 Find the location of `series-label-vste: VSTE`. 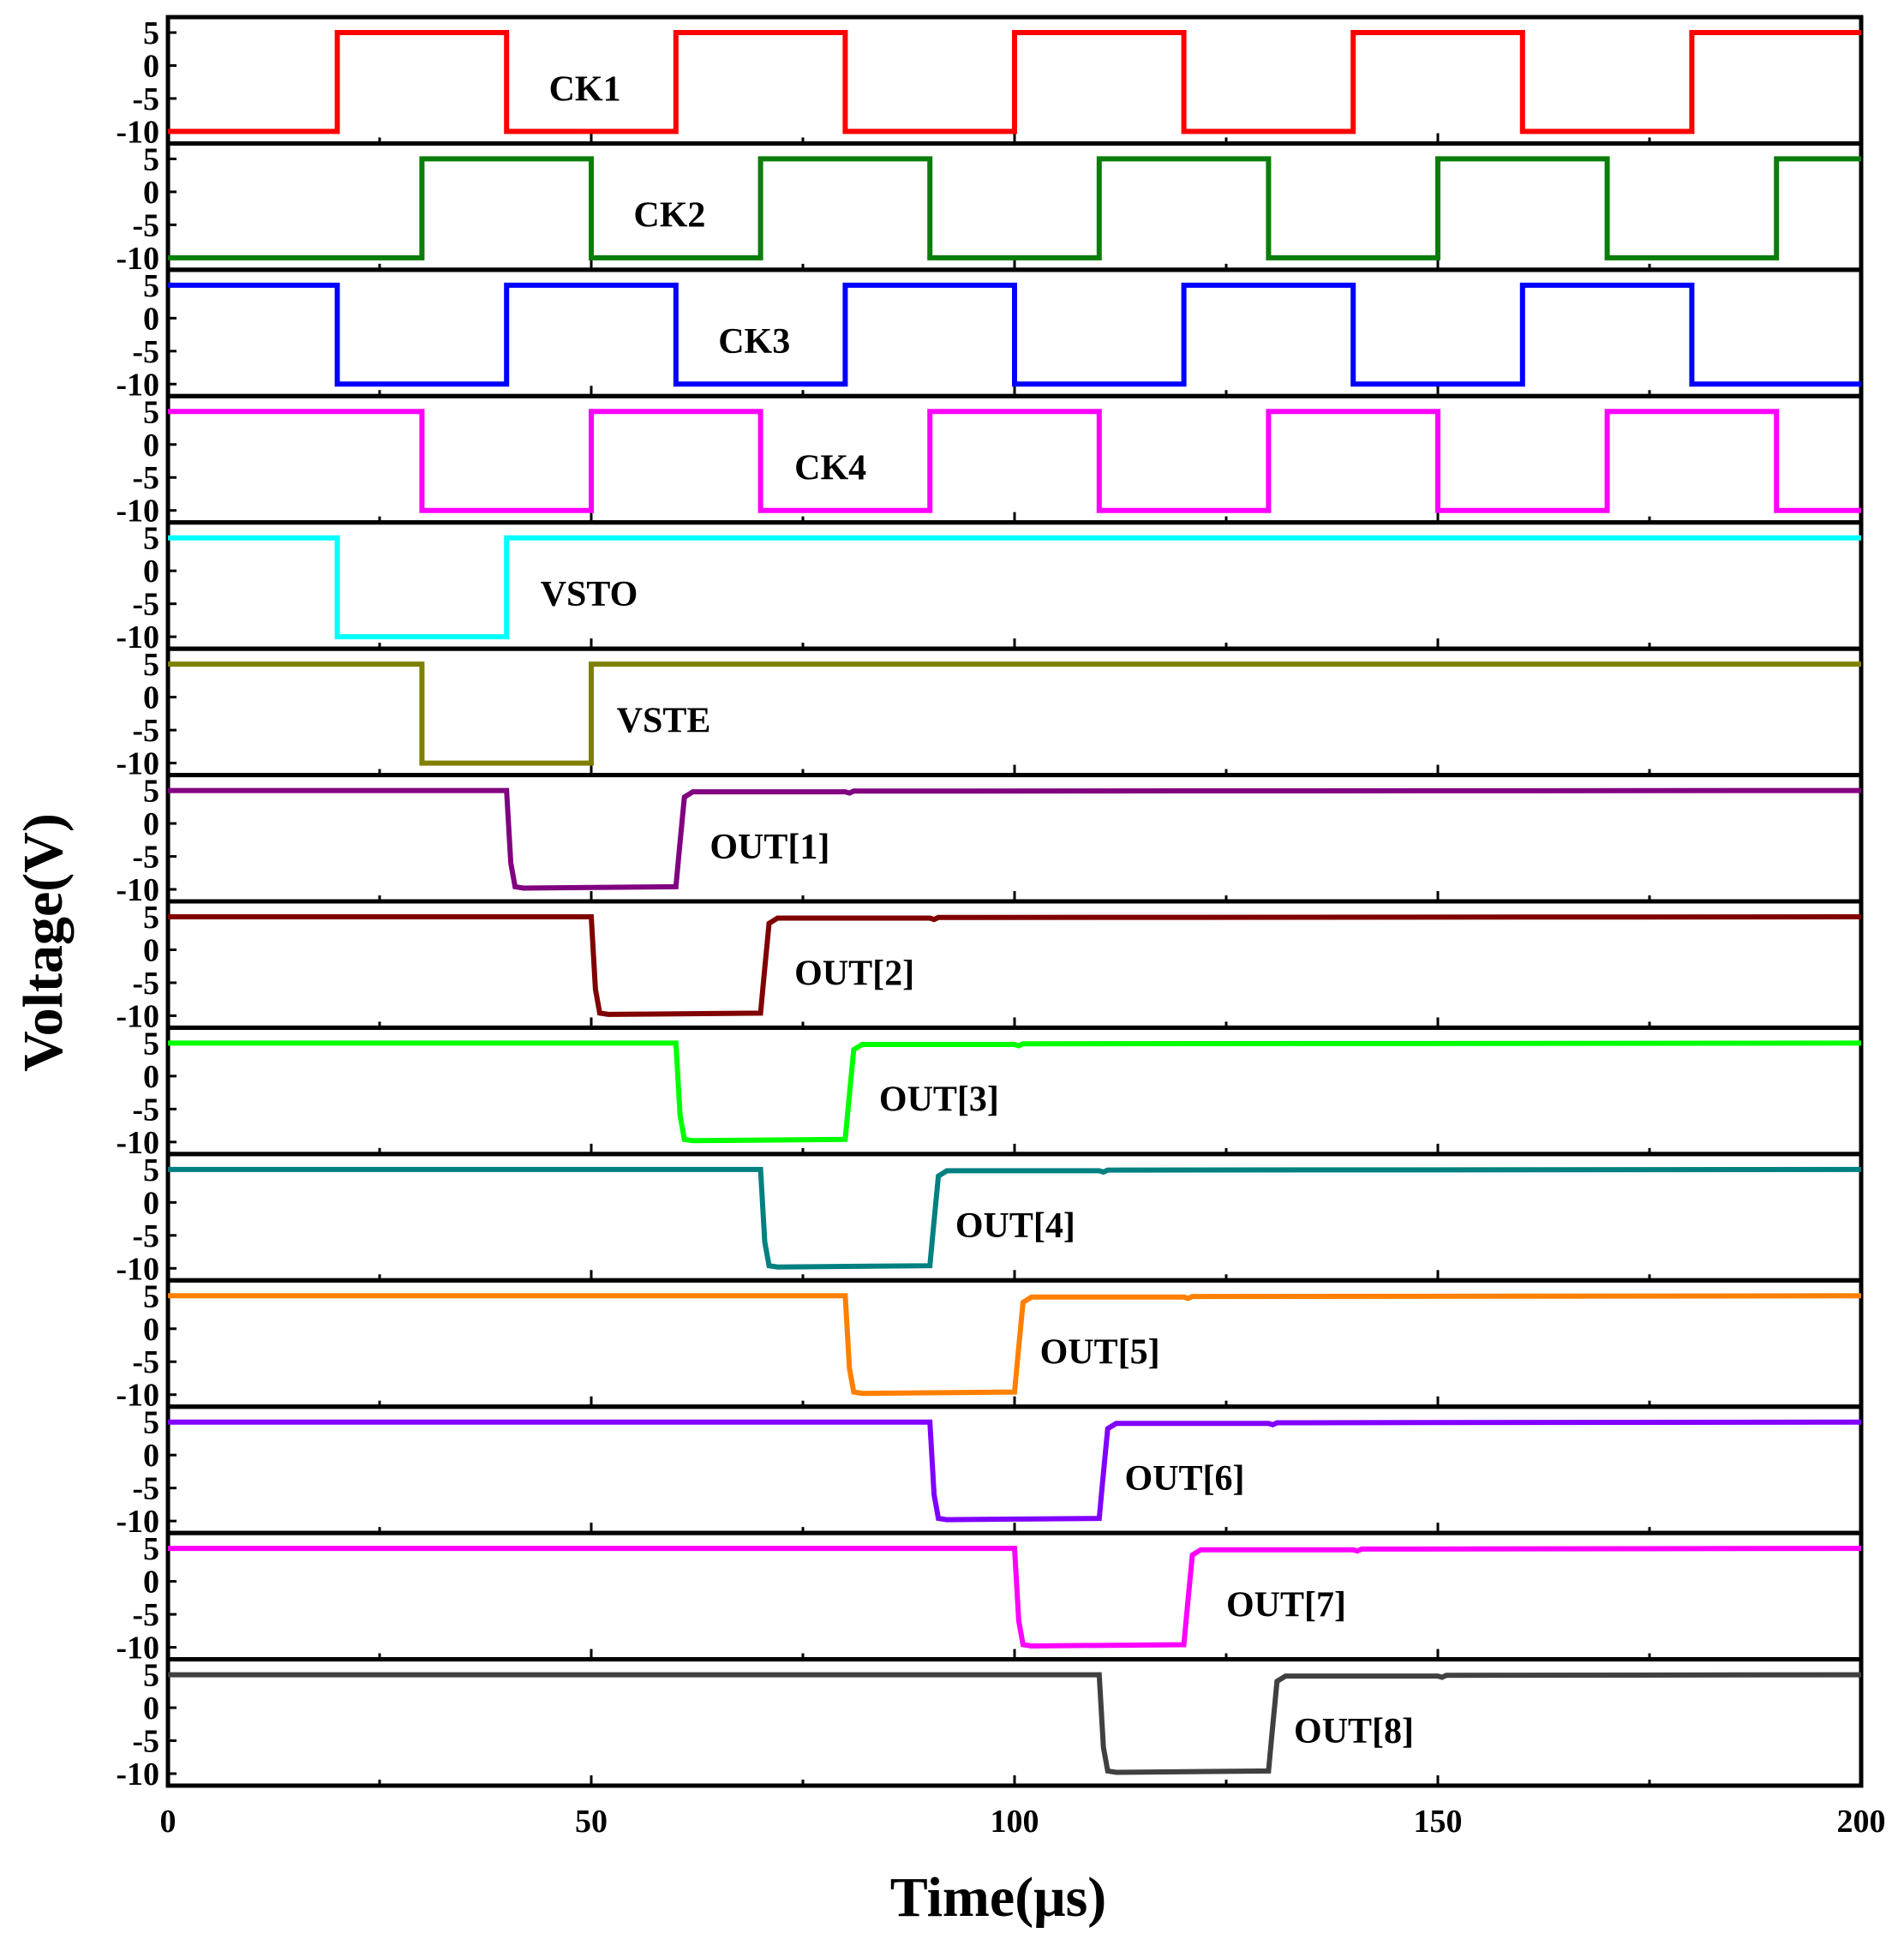

series-label-vste: VSTE is located at coordinates (664, 720).